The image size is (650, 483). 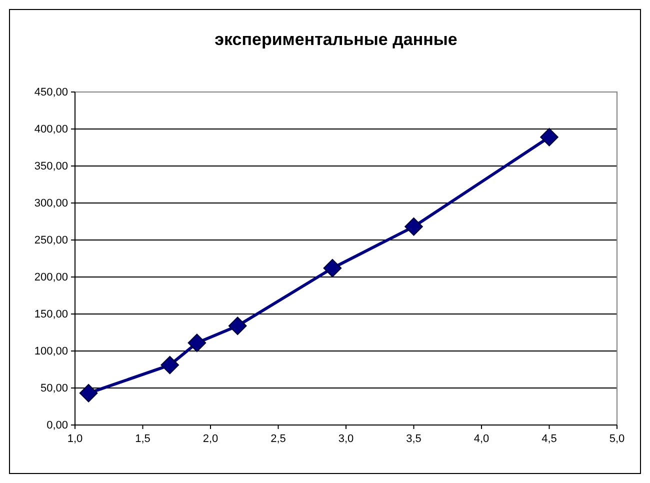 I want to click on x-tick-label: 2,0, so click(x=210, y=438).